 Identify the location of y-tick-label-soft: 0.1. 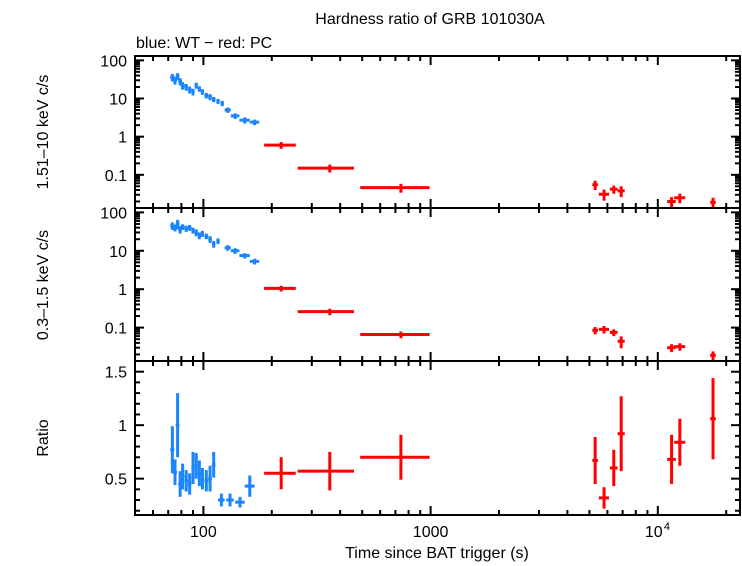
(116, 329).